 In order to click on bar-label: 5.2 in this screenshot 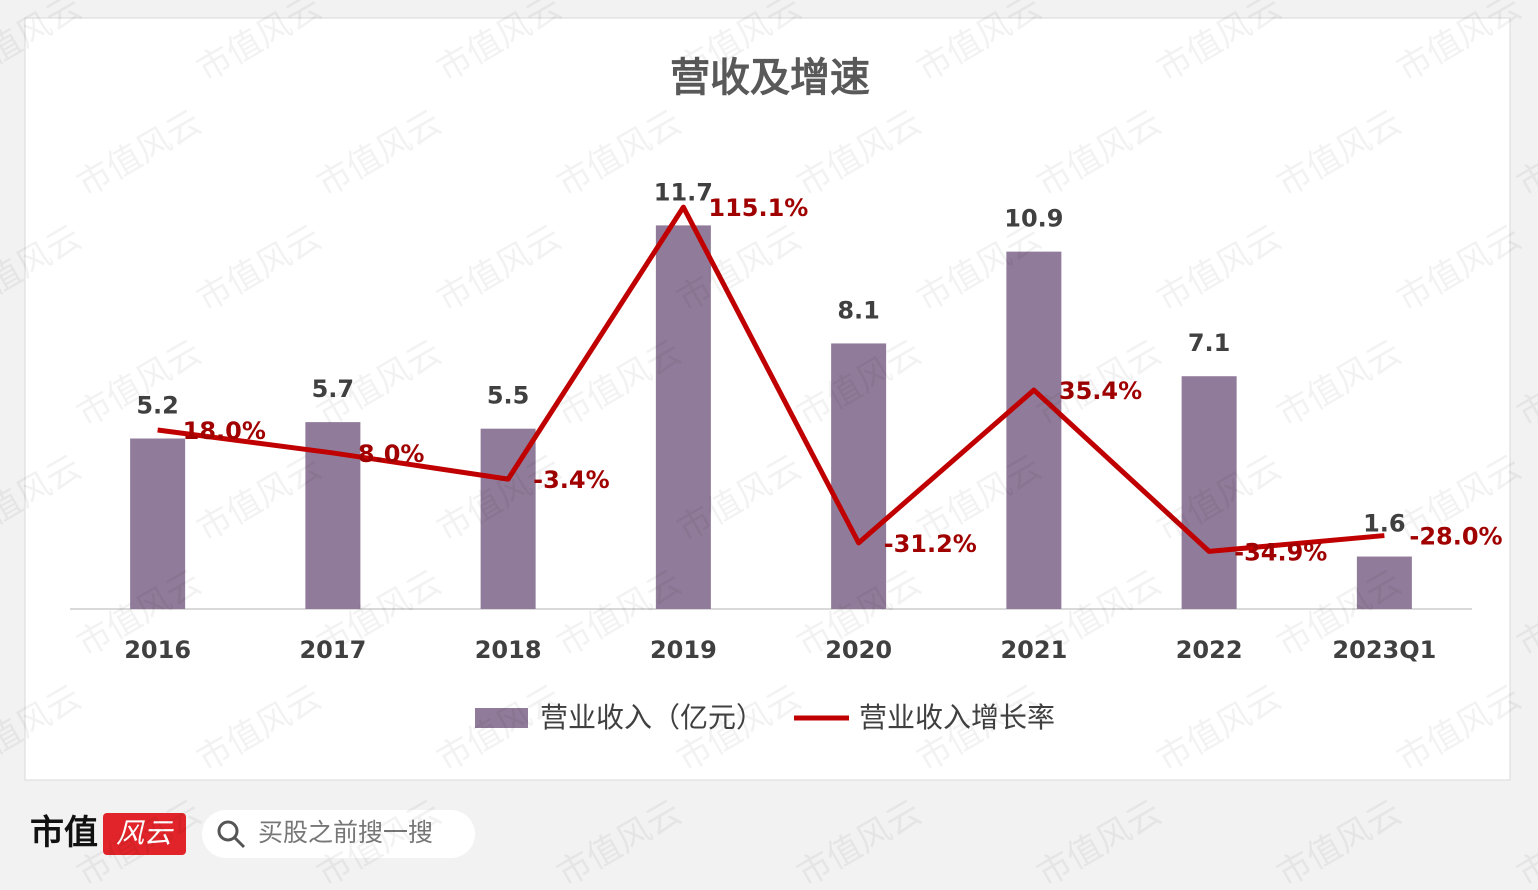, I will do `click(157, 406)`.